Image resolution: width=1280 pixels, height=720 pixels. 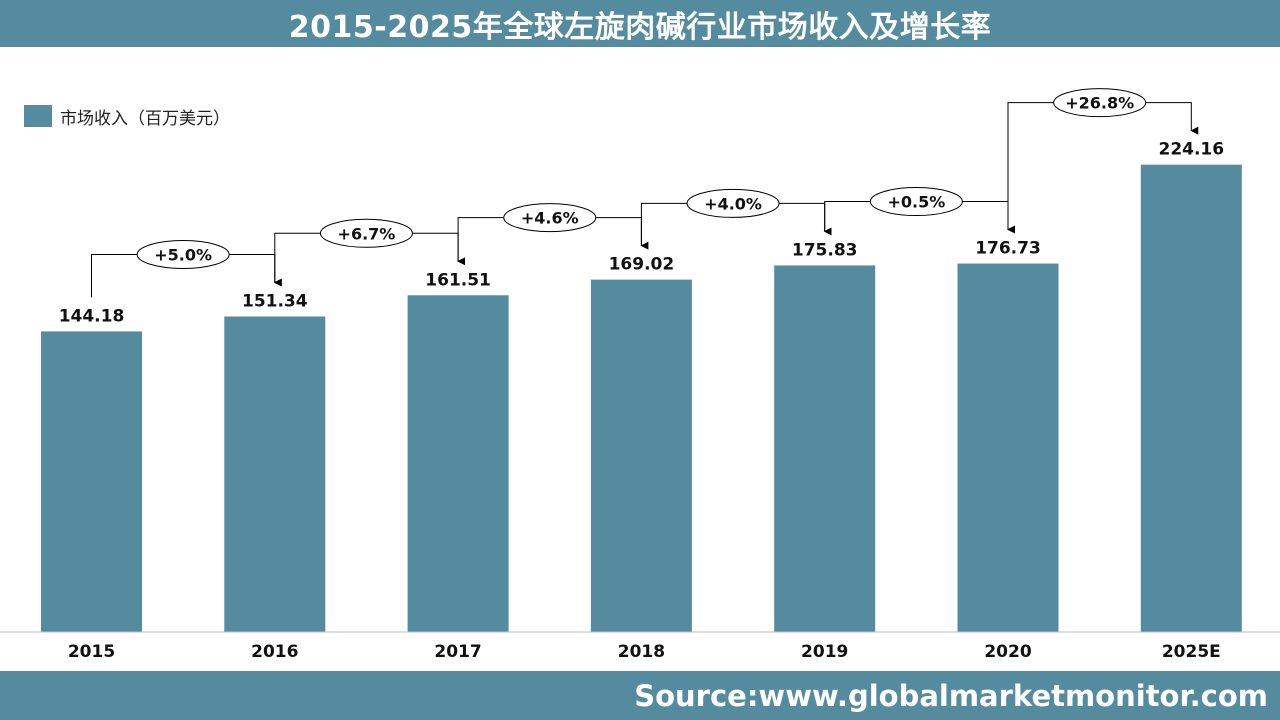 I want to click on x-tick-label: 2016, so click(x=274, y=652).